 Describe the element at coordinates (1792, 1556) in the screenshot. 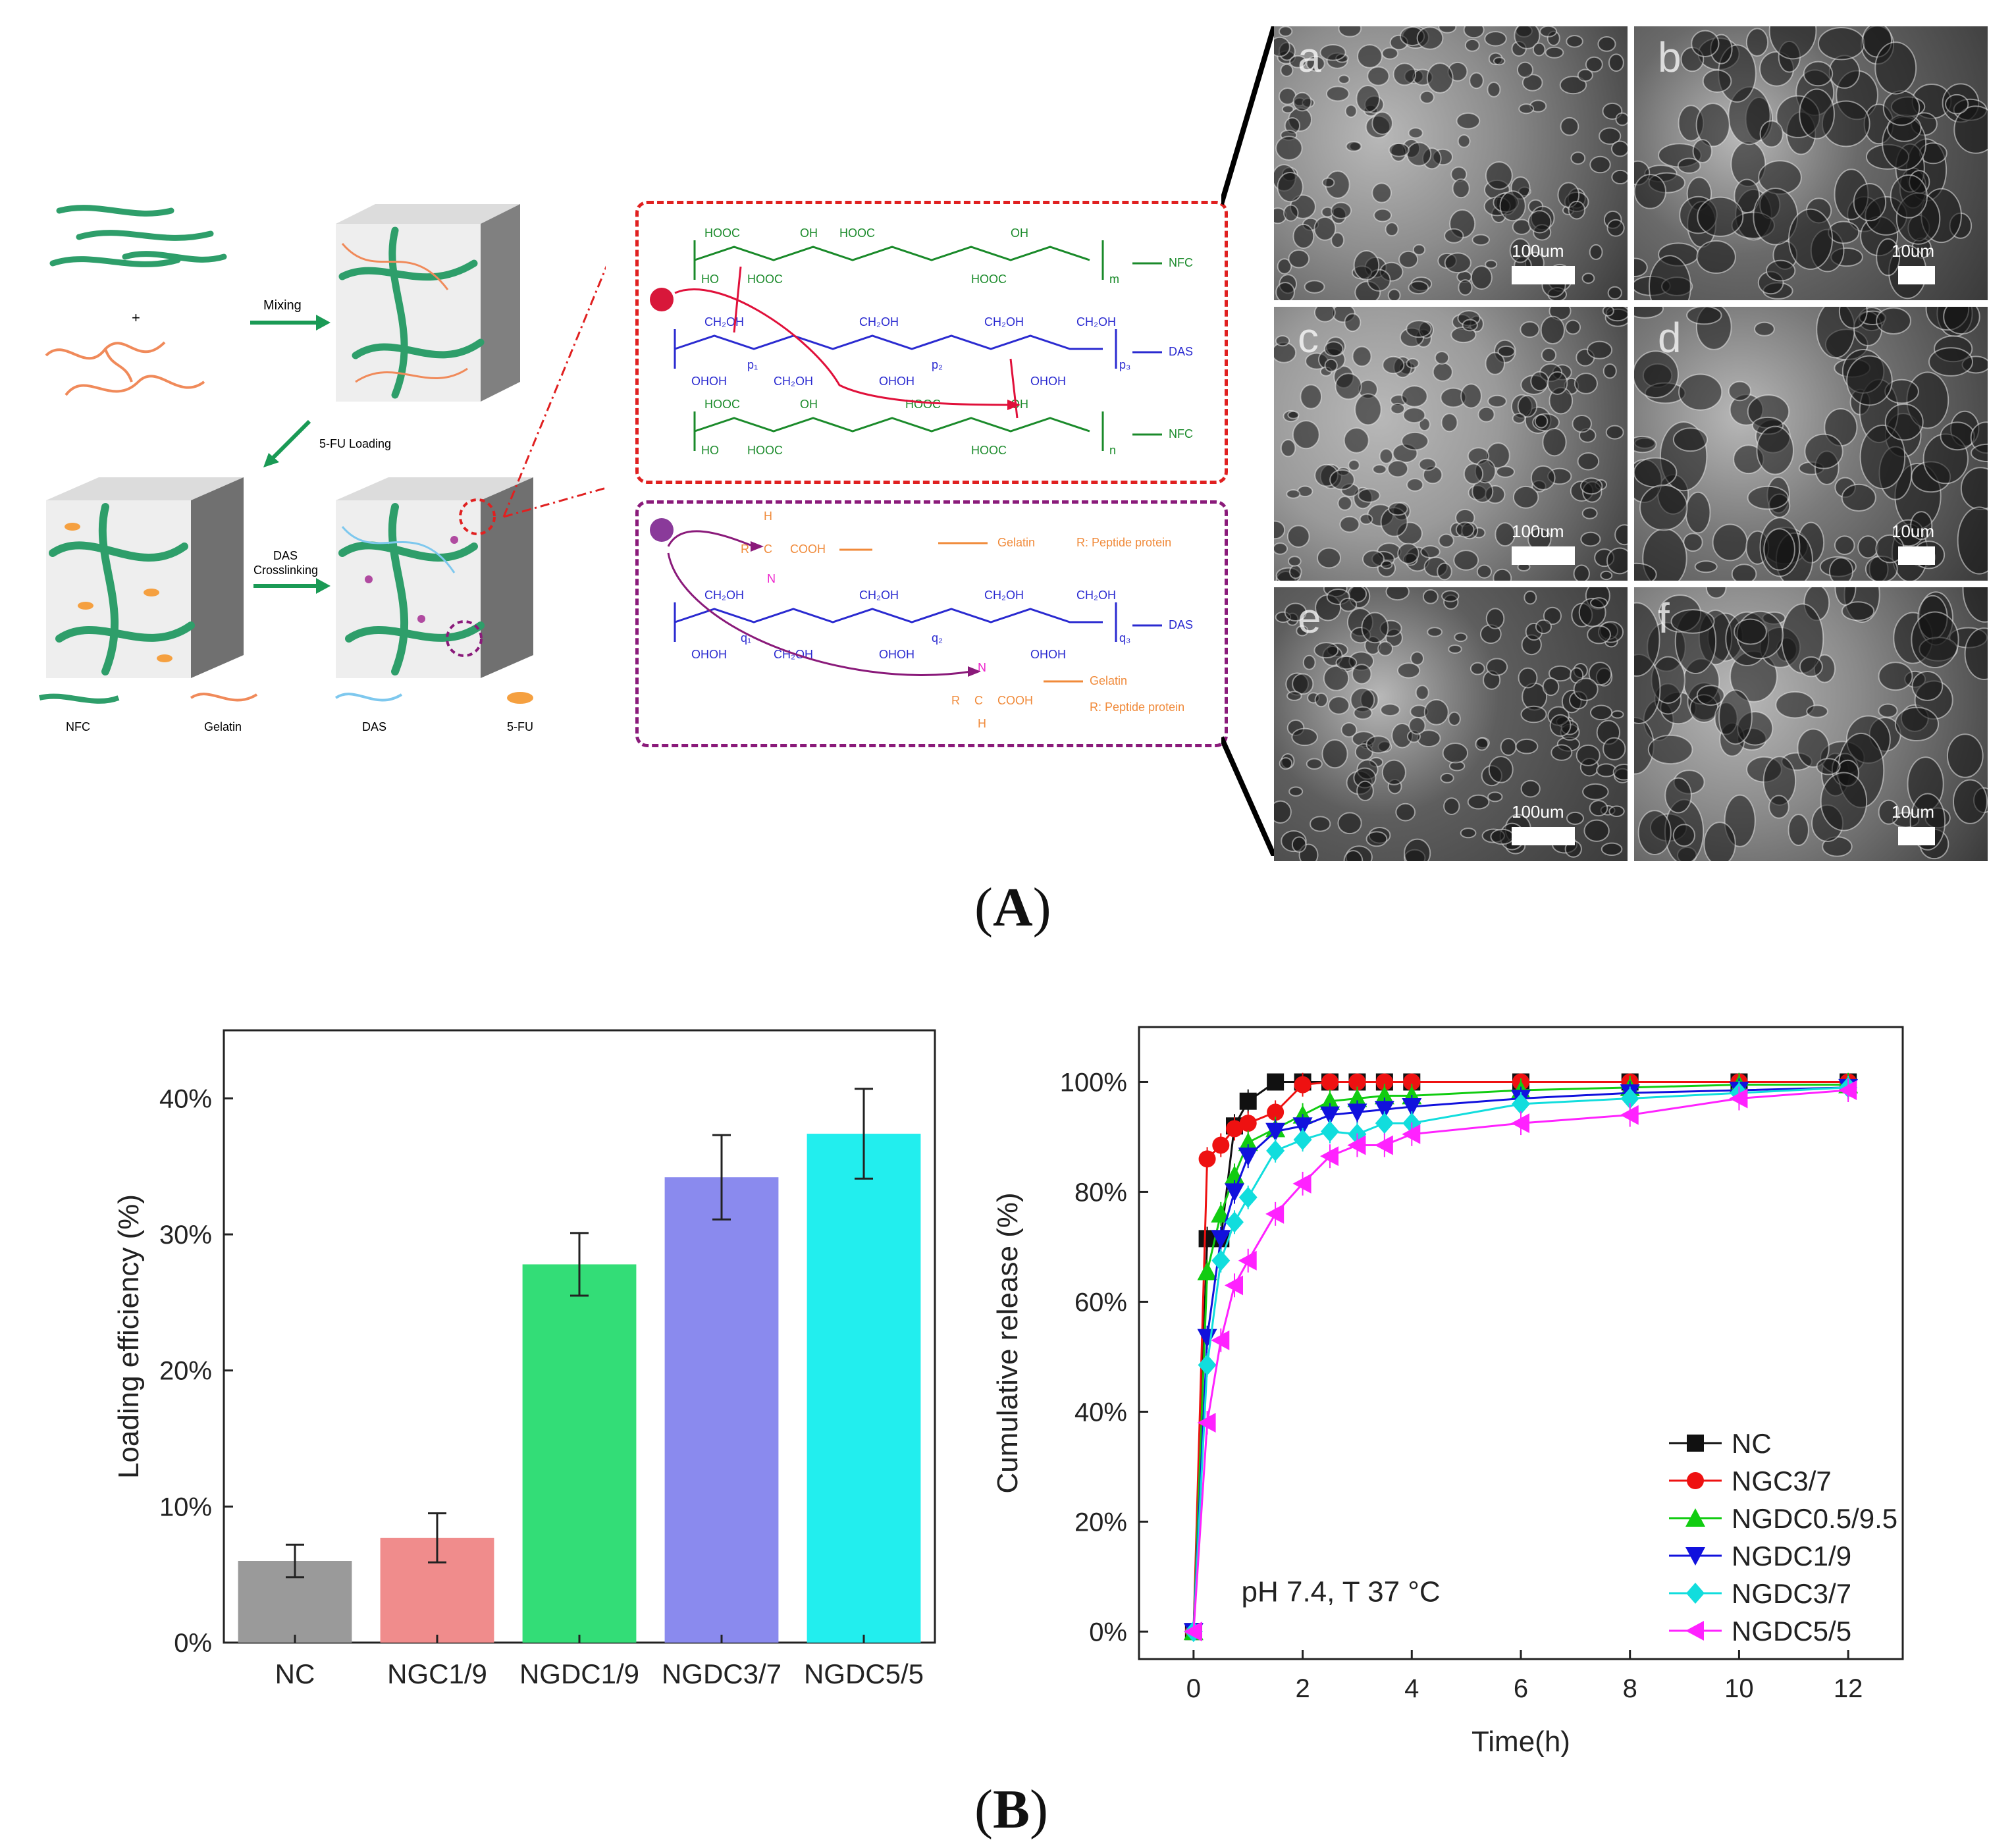

I see `legend-label: NGDC1/9` at that location.